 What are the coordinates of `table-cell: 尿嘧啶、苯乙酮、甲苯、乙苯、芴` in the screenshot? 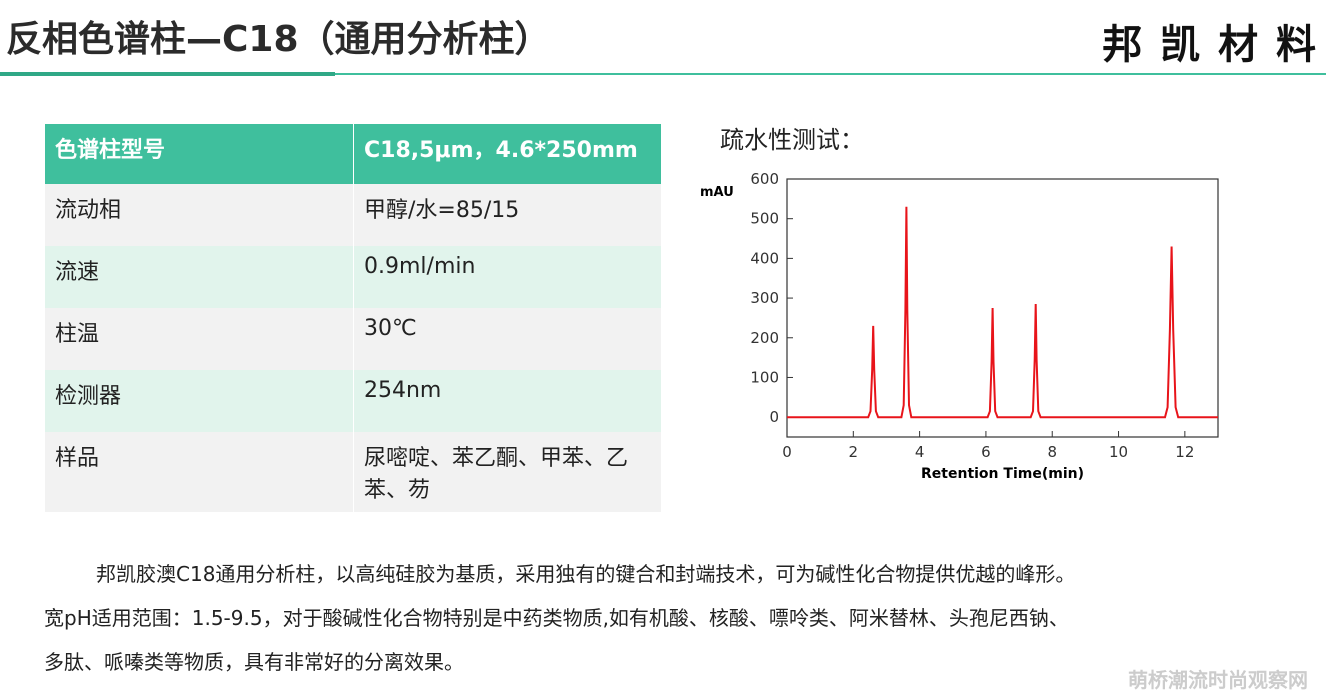 It's located at (507, 472).